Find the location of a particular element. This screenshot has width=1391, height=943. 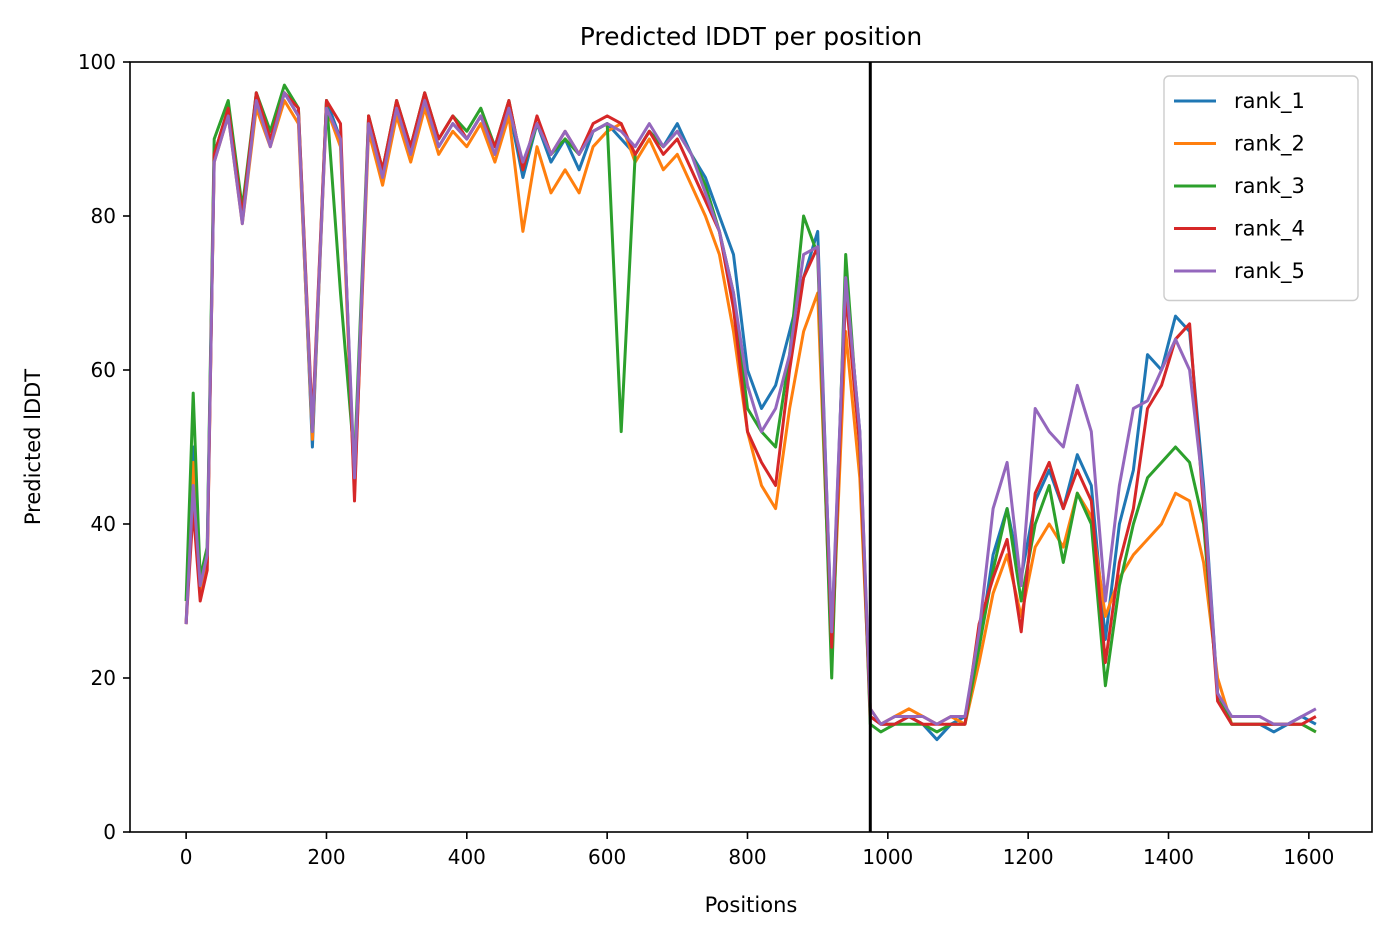

x-tick-label: 600 is located at coordinates (607, 857).